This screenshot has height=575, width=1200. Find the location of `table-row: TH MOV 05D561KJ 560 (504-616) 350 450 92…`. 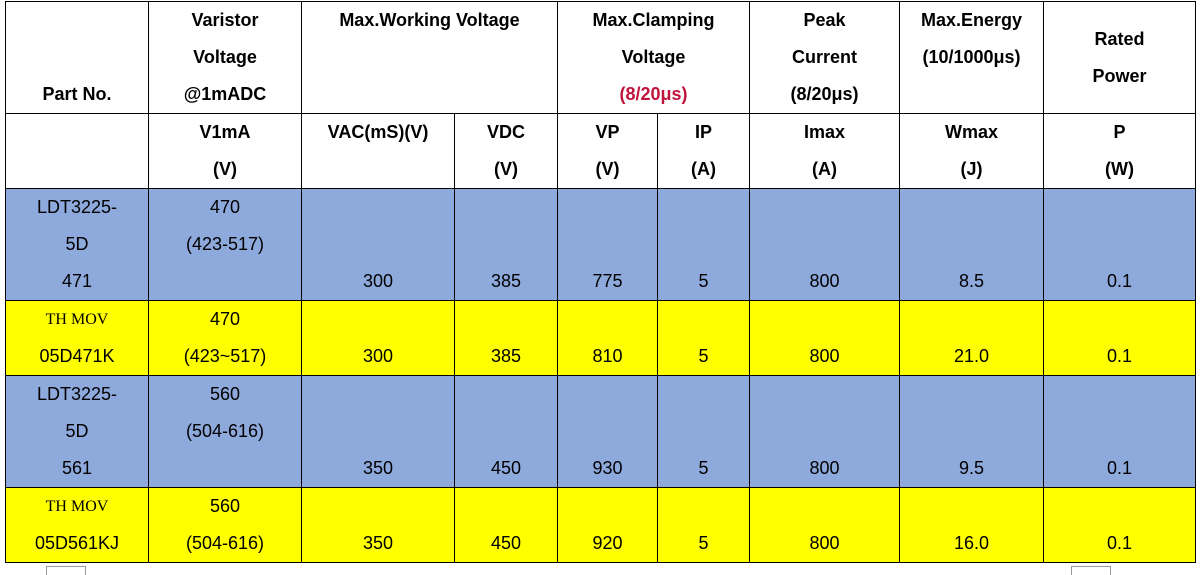

table-row: TH MOV 05D561KJ 560 (504-616) 350 450 92… is located at coordinates (600, 525).